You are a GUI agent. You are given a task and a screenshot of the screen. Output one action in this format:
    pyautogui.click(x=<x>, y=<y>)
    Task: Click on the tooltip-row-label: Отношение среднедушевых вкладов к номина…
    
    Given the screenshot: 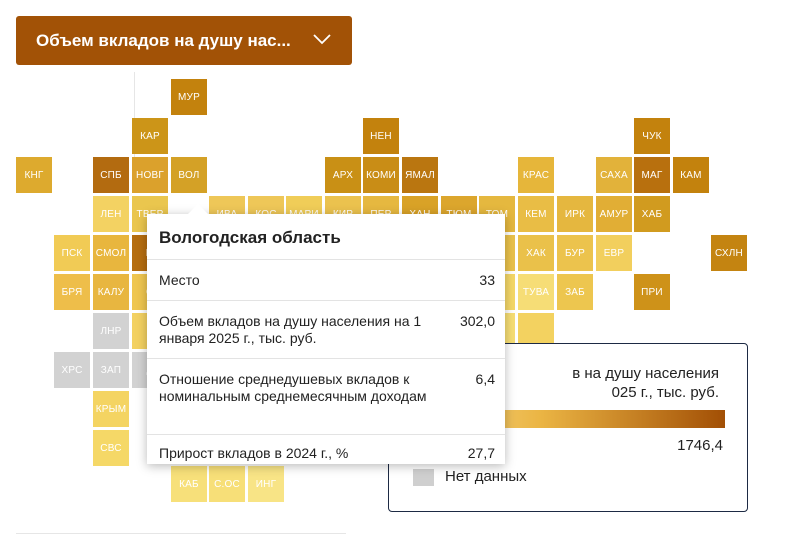 What is the action you would take?
    pyautogui.click(x=293, y=387)
    